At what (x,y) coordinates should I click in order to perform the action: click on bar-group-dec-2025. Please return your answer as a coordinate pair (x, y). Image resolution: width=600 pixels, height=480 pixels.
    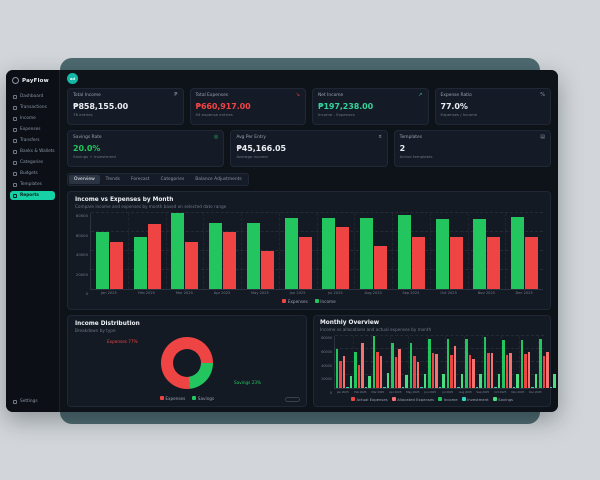
    Looking at the image, I should click on (524, 251).